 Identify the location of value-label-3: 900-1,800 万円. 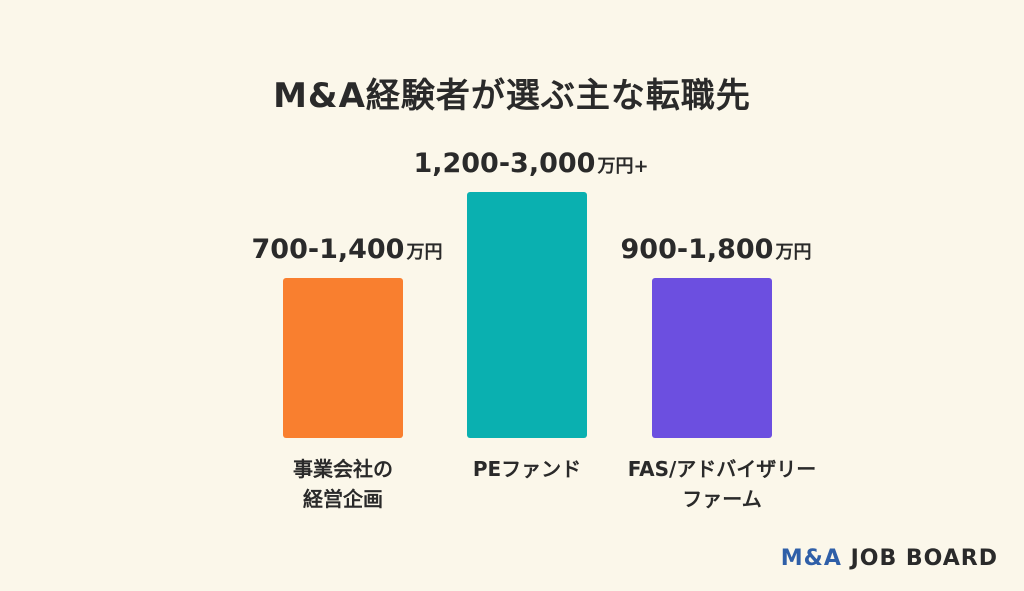
(716, 249).